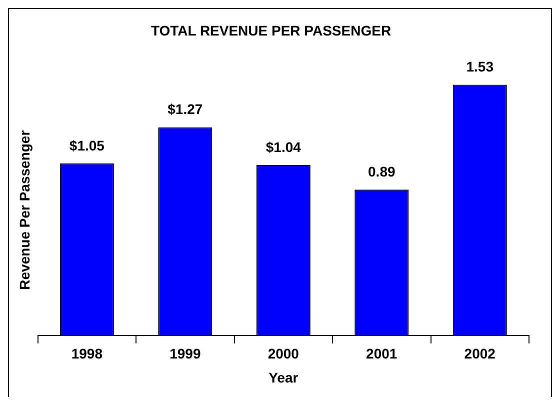 This screenshot has width=560, height=406. I want to click on data-label: $1.04, so click(284, 146).